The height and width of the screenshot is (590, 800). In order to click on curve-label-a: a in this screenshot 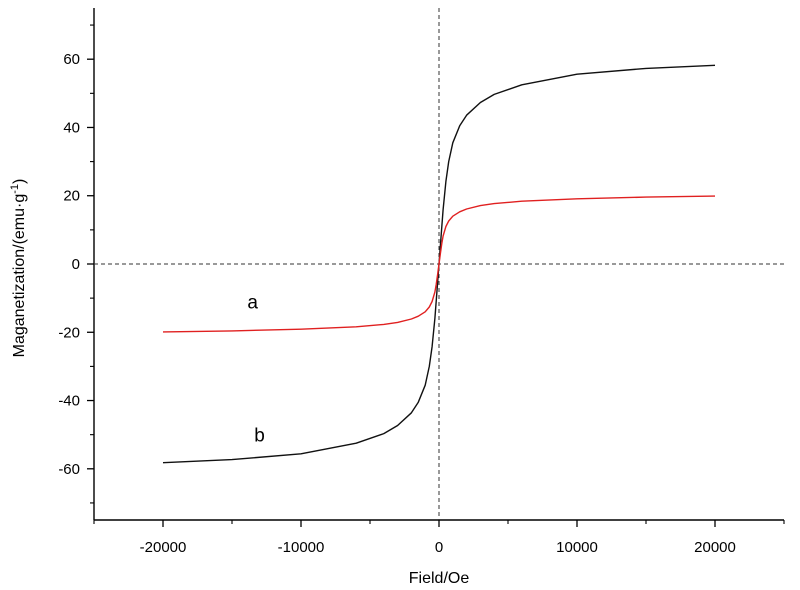, I will do `click(252, 302)`.